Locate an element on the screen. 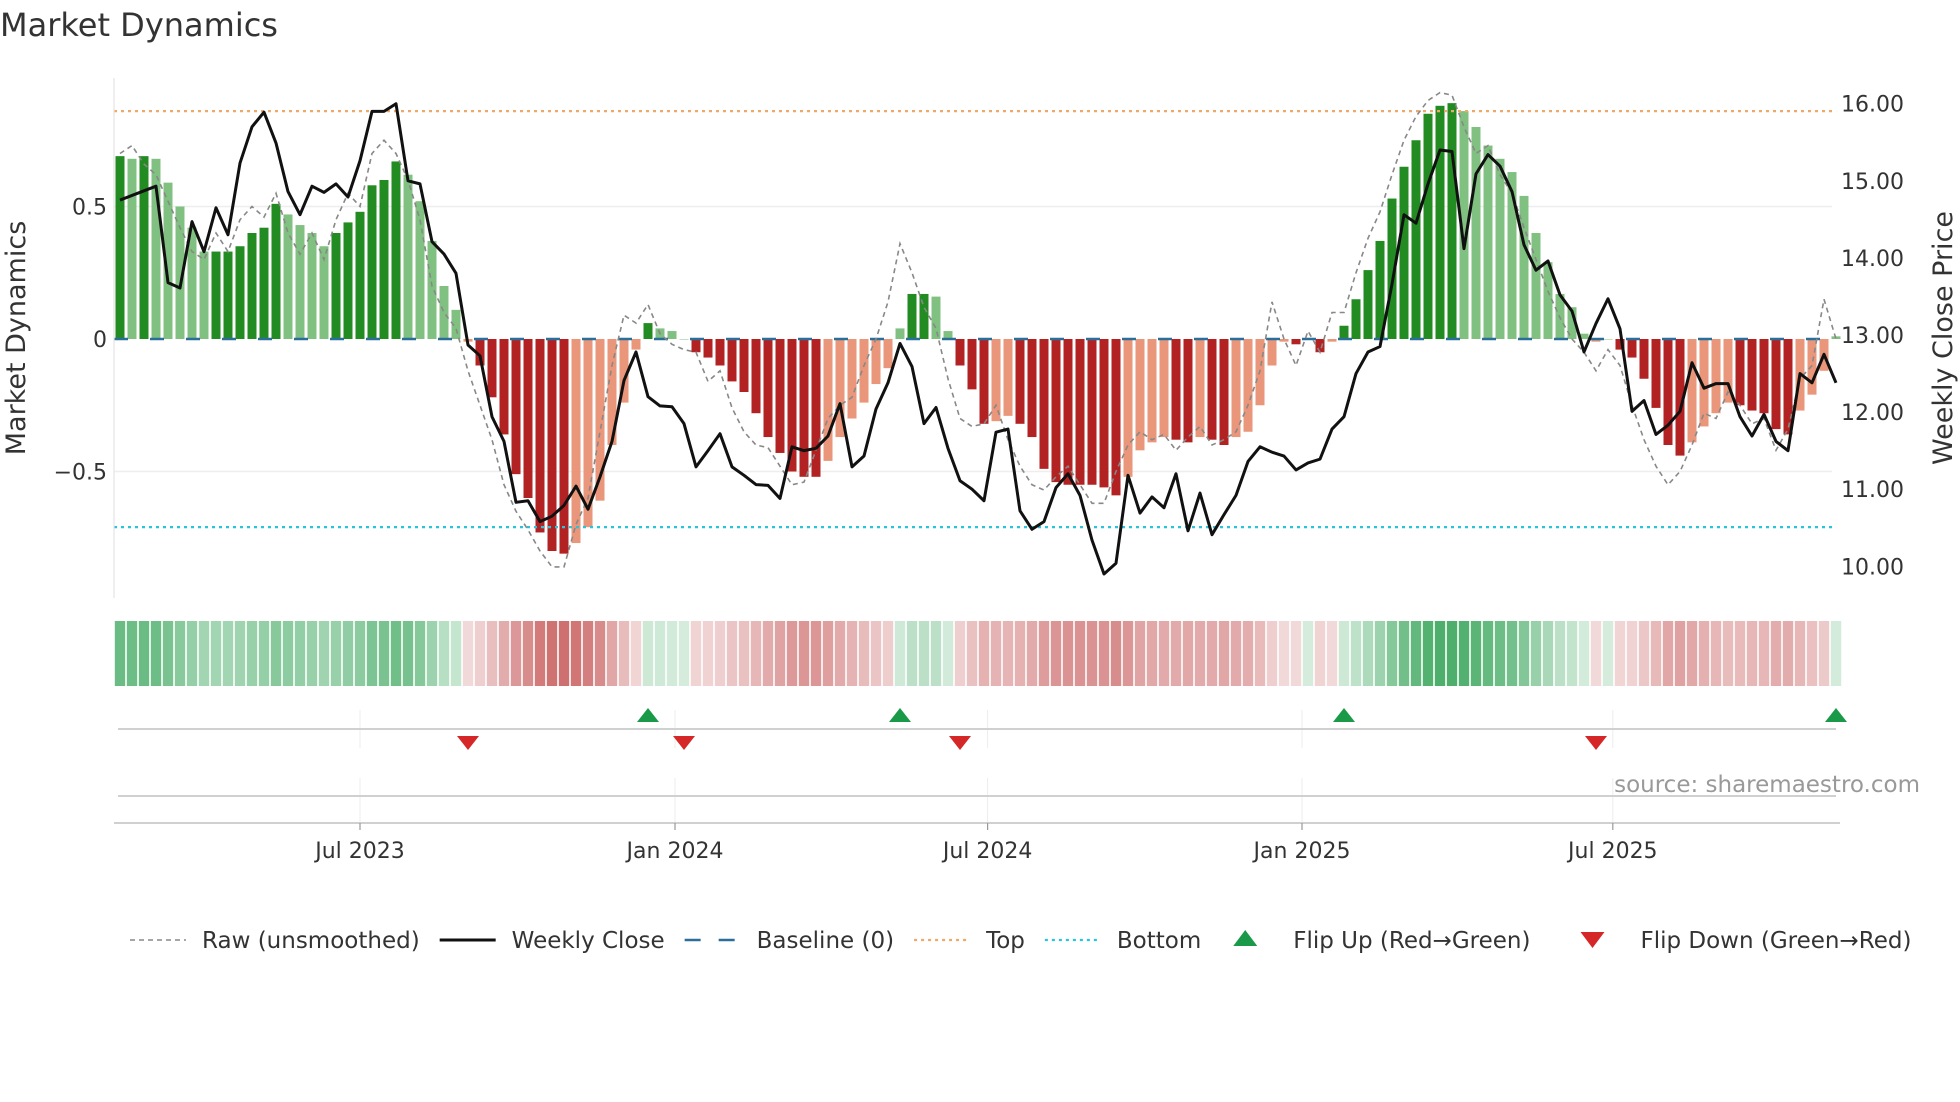 The image size is (1960, 1102). legend-item-flip-down: Flip Down (Green→Red) is located at coordinates (1745, 941).